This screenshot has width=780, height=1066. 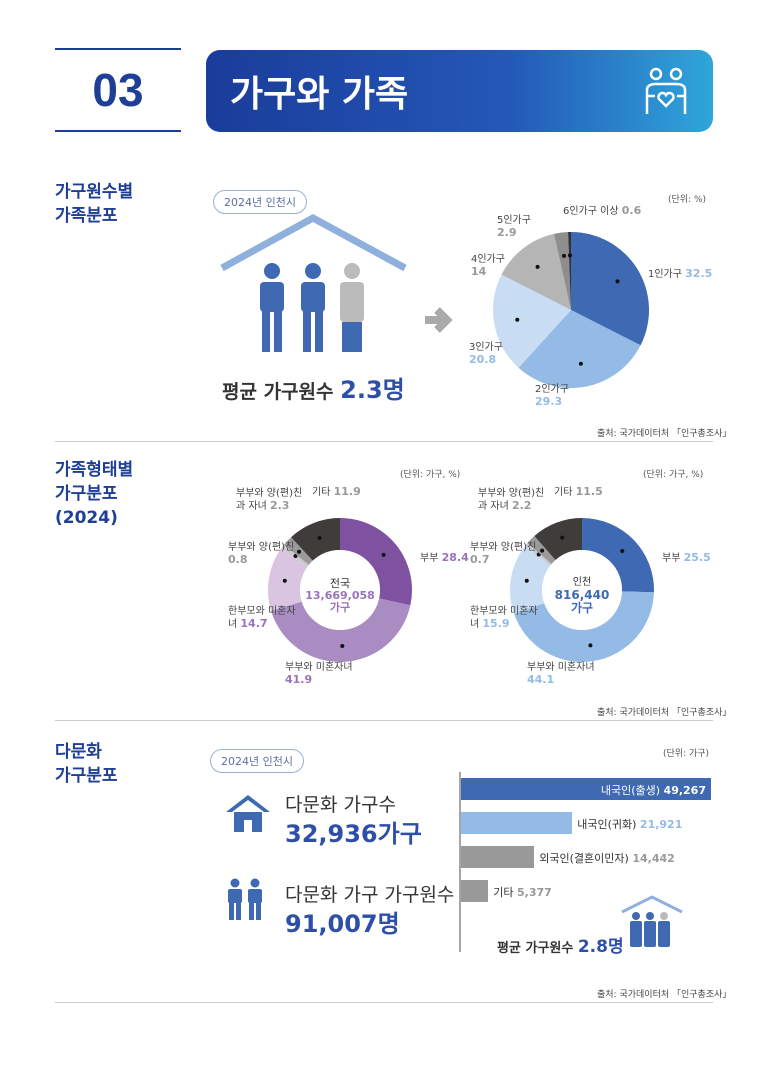 What do you see at coordinates (370, 895) in the screenshot?
I see `multicultural-members-label: 다문화 가구 가구원수` at bounding box center [370, 895].